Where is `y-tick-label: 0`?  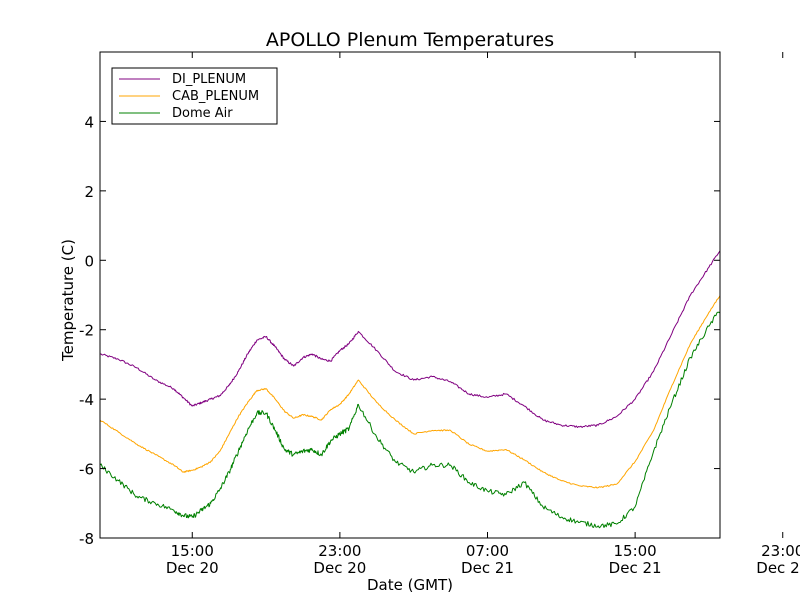
y-tick-label: 0 is located at coordinates (89, 261).